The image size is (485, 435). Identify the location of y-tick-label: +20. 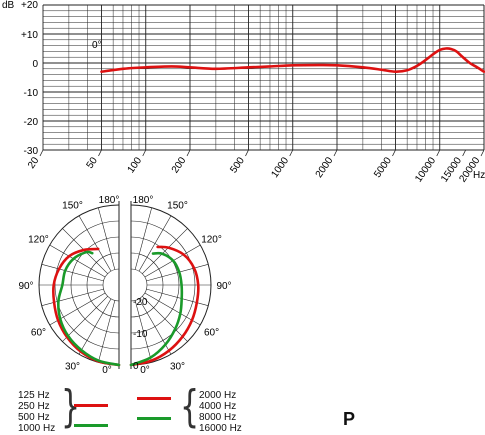
(29, 5).